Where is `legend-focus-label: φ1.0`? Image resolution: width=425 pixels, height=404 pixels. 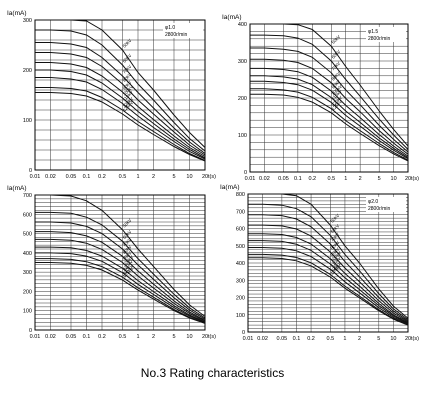
legend-focus-label: φ1.0 is located at coordinates (170, 28).